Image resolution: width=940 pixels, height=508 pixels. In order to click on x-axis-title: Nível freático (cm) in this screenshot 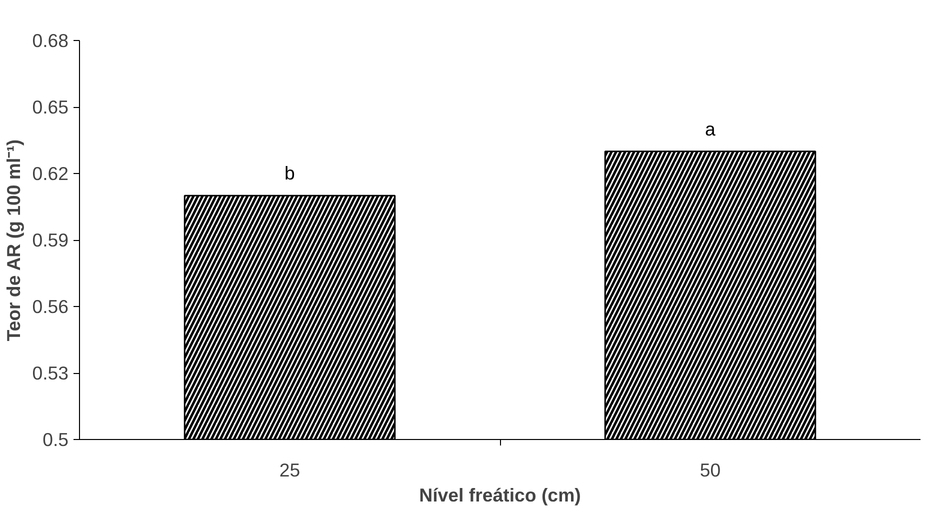, I will do `click(500, 495)`.